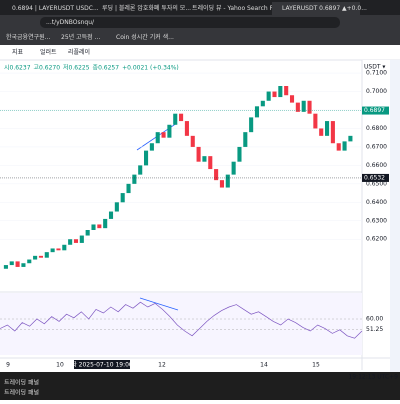  What do you see at coordinates (376, 73) in the screenshot?
I see `price-label: 0.7100` at bounding box center [376, 73].